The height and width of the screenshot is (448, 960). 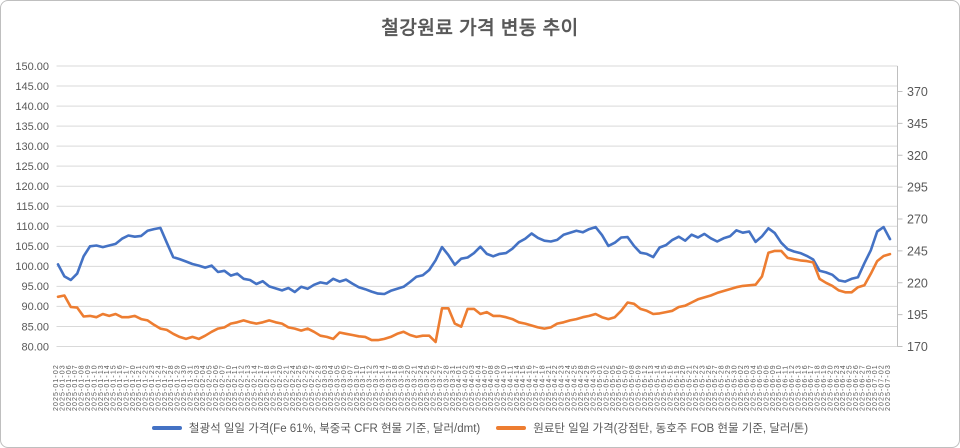 What do you see at coordinates (511, 428) in the screenshot?
I see `coking-coal-line-swatch` at bounding box center [511, 428].